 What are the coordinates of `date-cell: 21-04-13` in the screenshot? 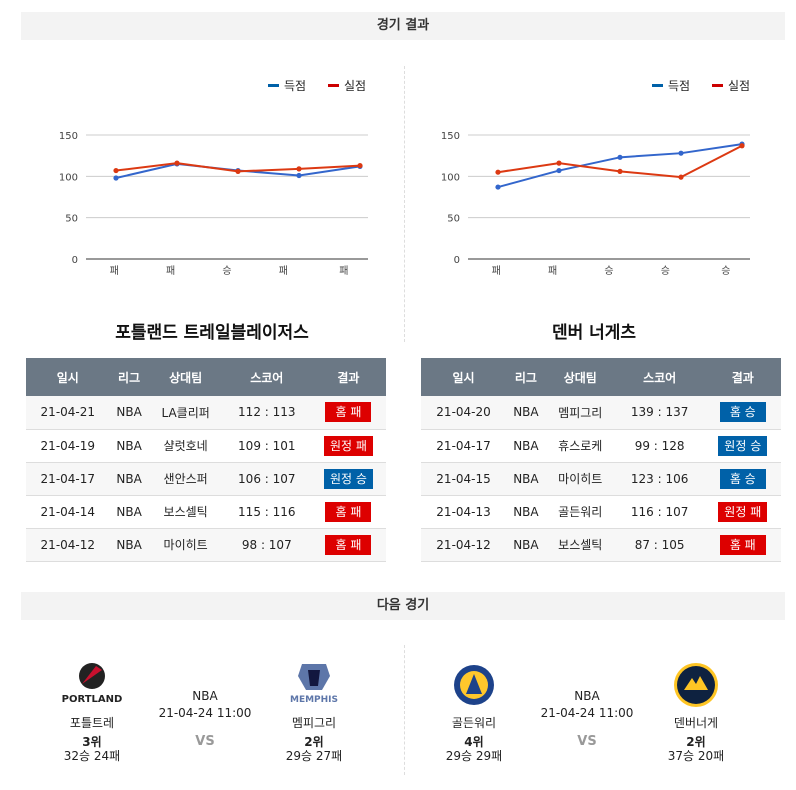 It's located at (464, 512).